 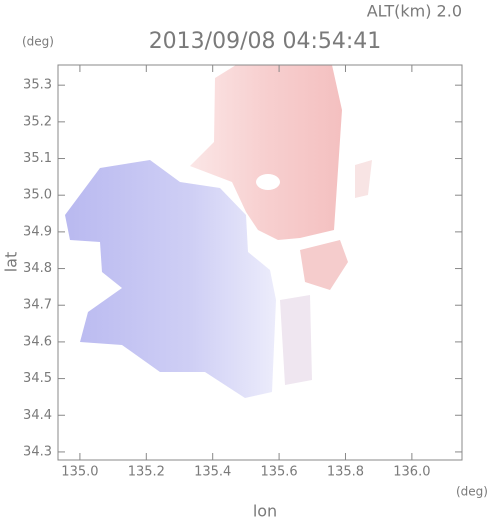 What do you see at coordinates (37, 268) in the screenshot?
I see `y-tick-label: 34.8` at bounding box center [37, 268].